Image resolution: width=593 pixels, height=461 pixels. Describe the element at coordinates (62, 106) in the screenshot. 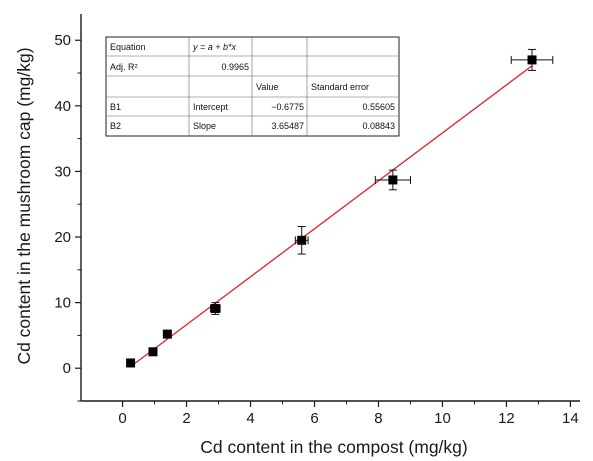

I see `y-tick-label: 40` at that location.